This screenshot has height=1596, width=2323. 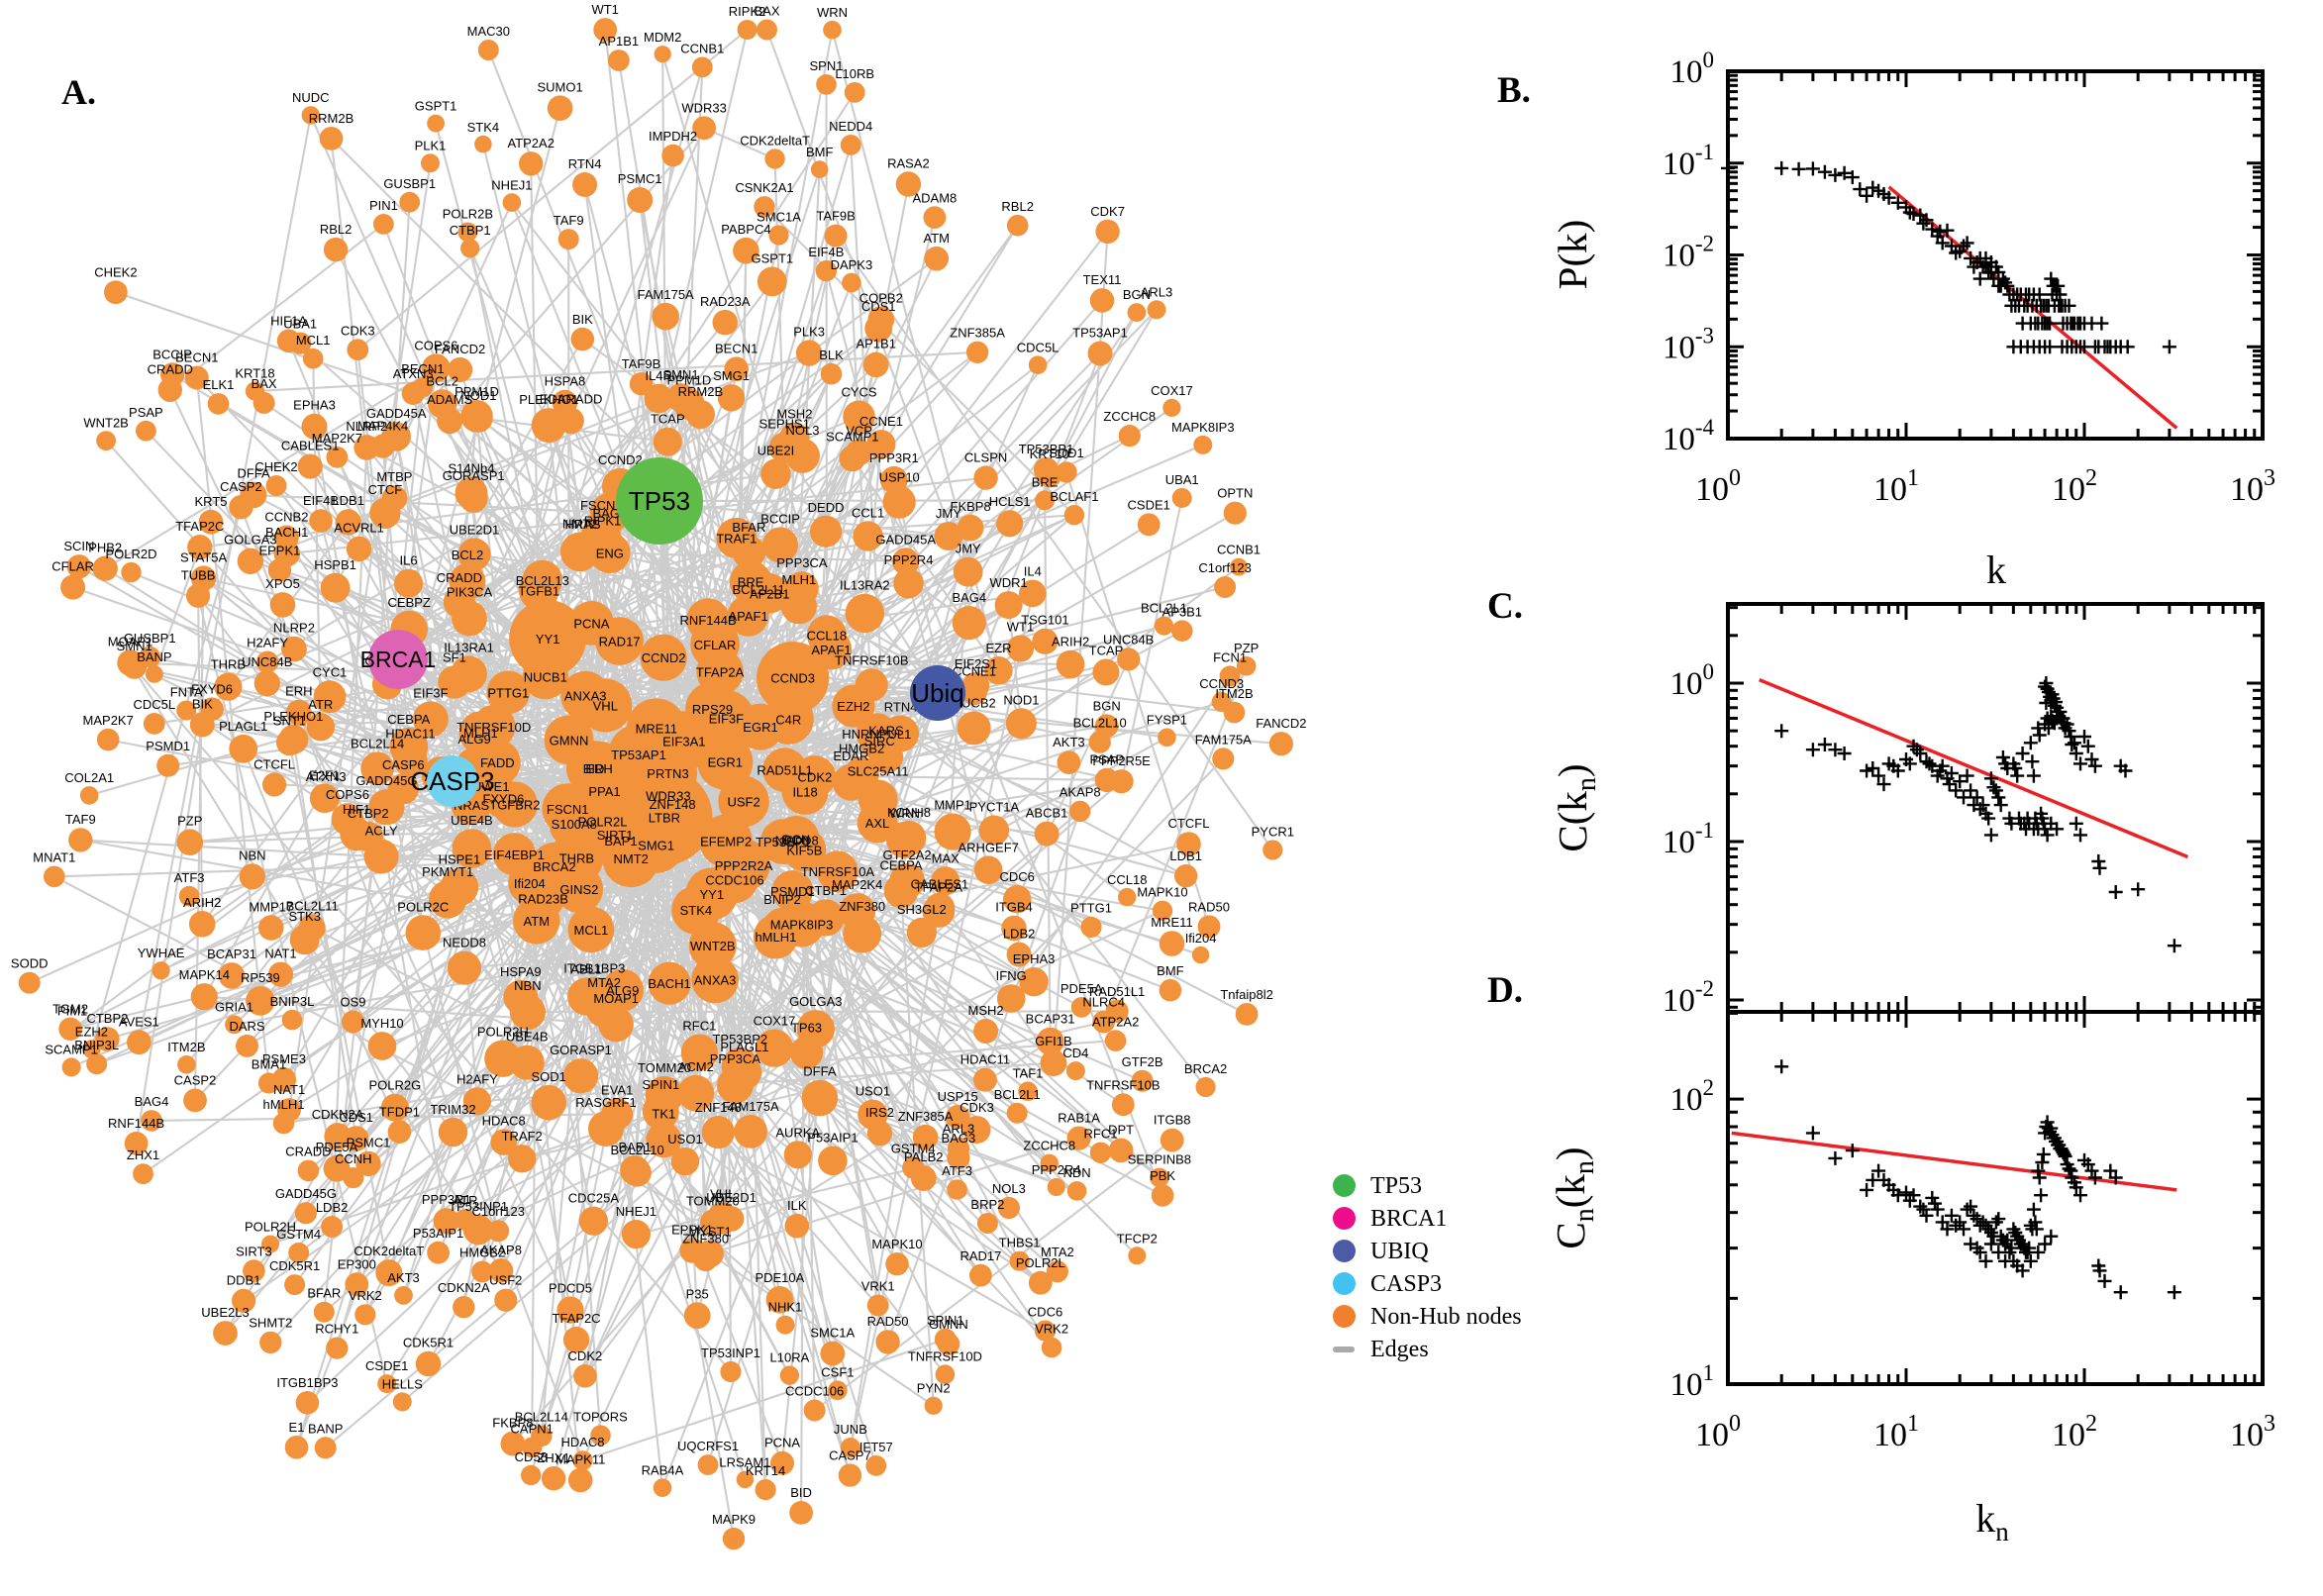 What do you see at coordinates (1102, 279) in the screenshot?
I see `node-label: TEX11` at bounding box center [1102, 279].